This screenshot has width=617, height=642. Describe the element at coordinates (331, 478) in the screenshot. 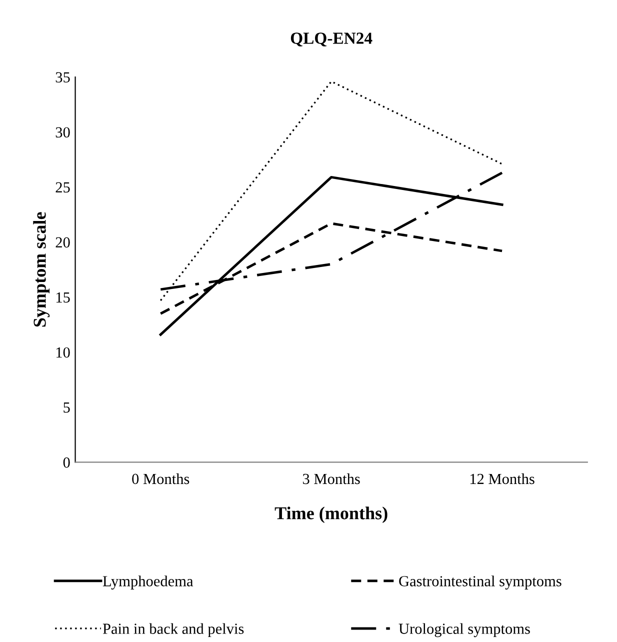

I see `x-tick-label: 3 Months` at that location.